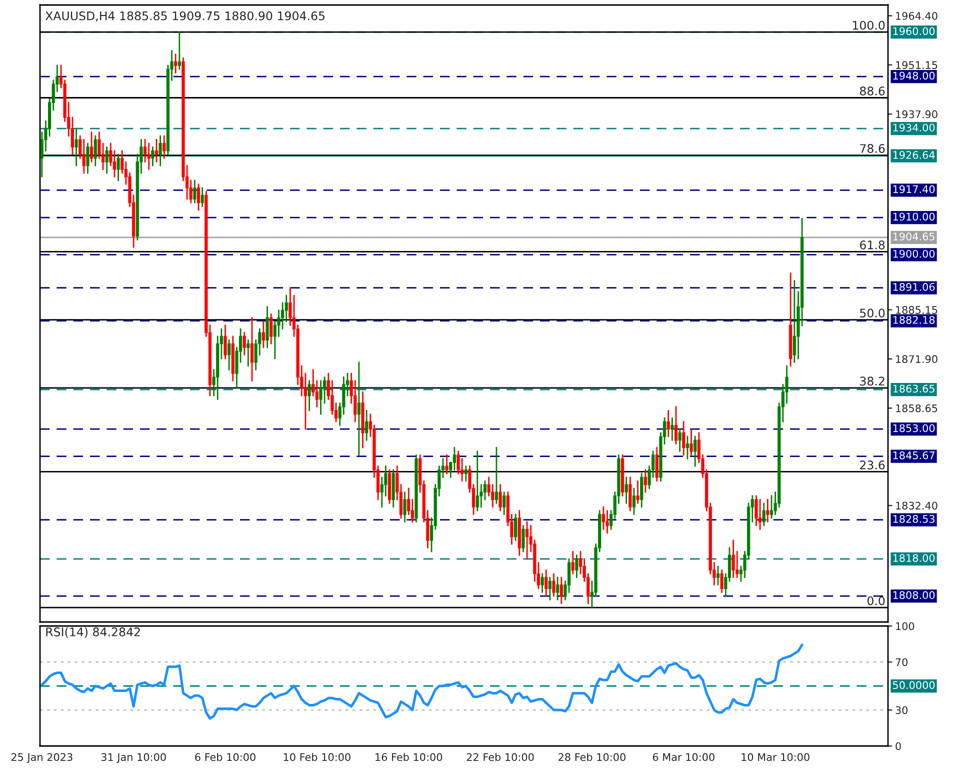  What do you see at coordinates (914, 287) in the screenshot?
I see `ref-line-label: 1891.06` at bounding box center [914, 287].